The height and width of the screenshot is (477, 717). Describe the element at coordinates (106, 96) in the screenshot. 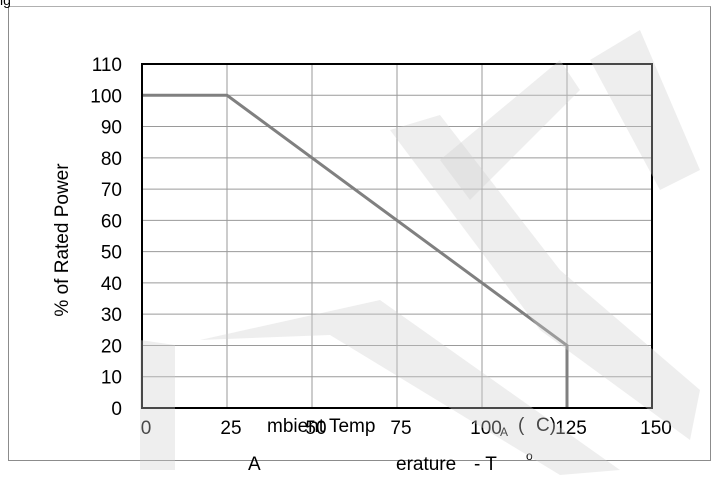

I see `y-tick-100: 100` at that location.